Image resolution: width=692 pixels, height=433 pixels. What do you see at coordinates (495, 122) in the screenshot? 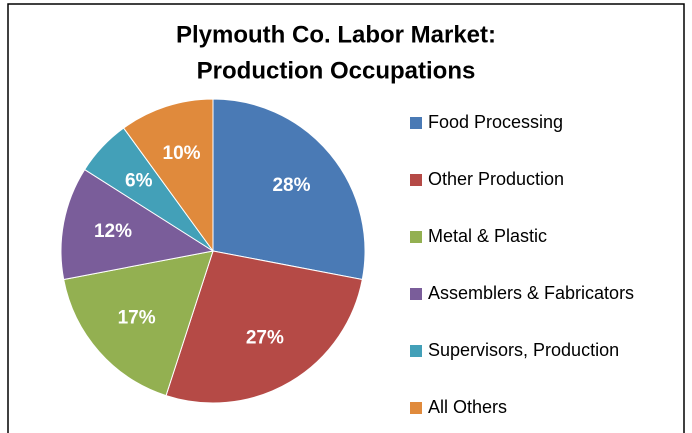
I see `legend-label: Food Processing` at bounding box center [495, 122].